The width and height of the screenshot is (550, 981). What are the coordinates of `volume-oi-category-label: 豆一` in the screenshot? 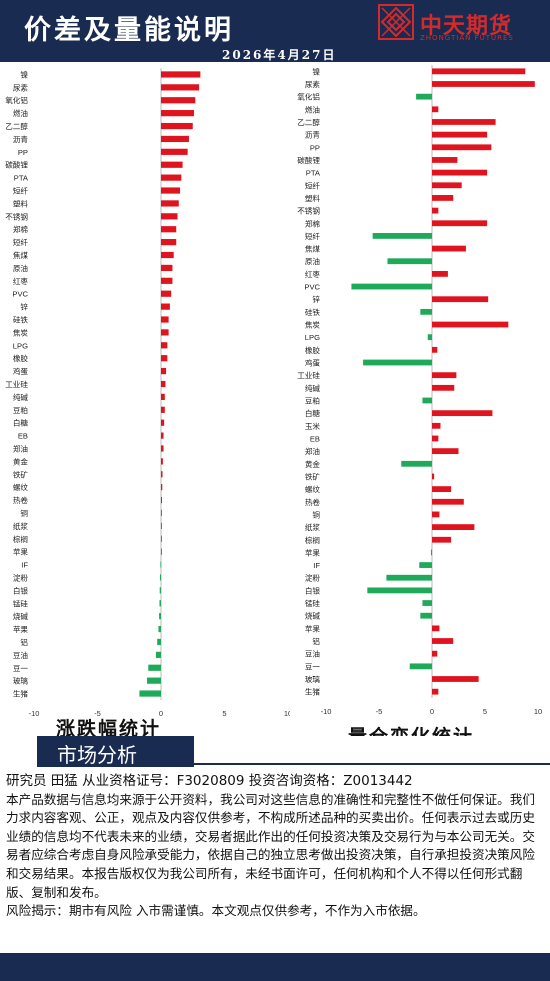 It's located at (313, 666).